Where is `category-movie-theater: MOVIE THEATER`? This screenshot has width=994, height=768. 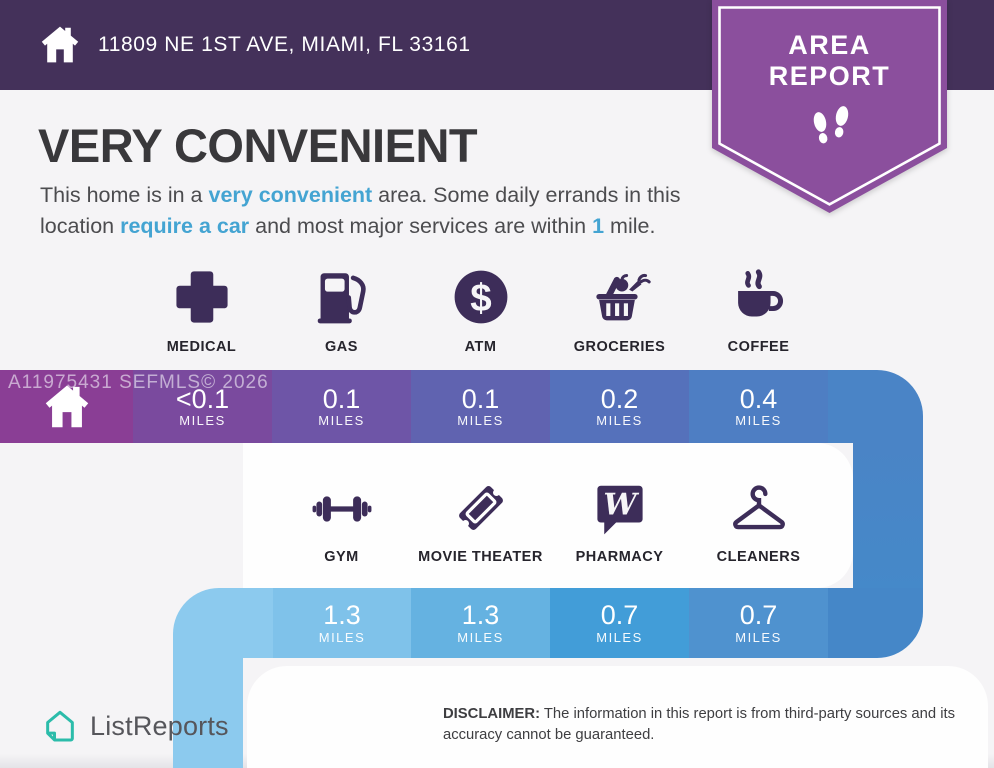 category-movie-theater: MOVIE THEATER is located at coordinates (480, 516).